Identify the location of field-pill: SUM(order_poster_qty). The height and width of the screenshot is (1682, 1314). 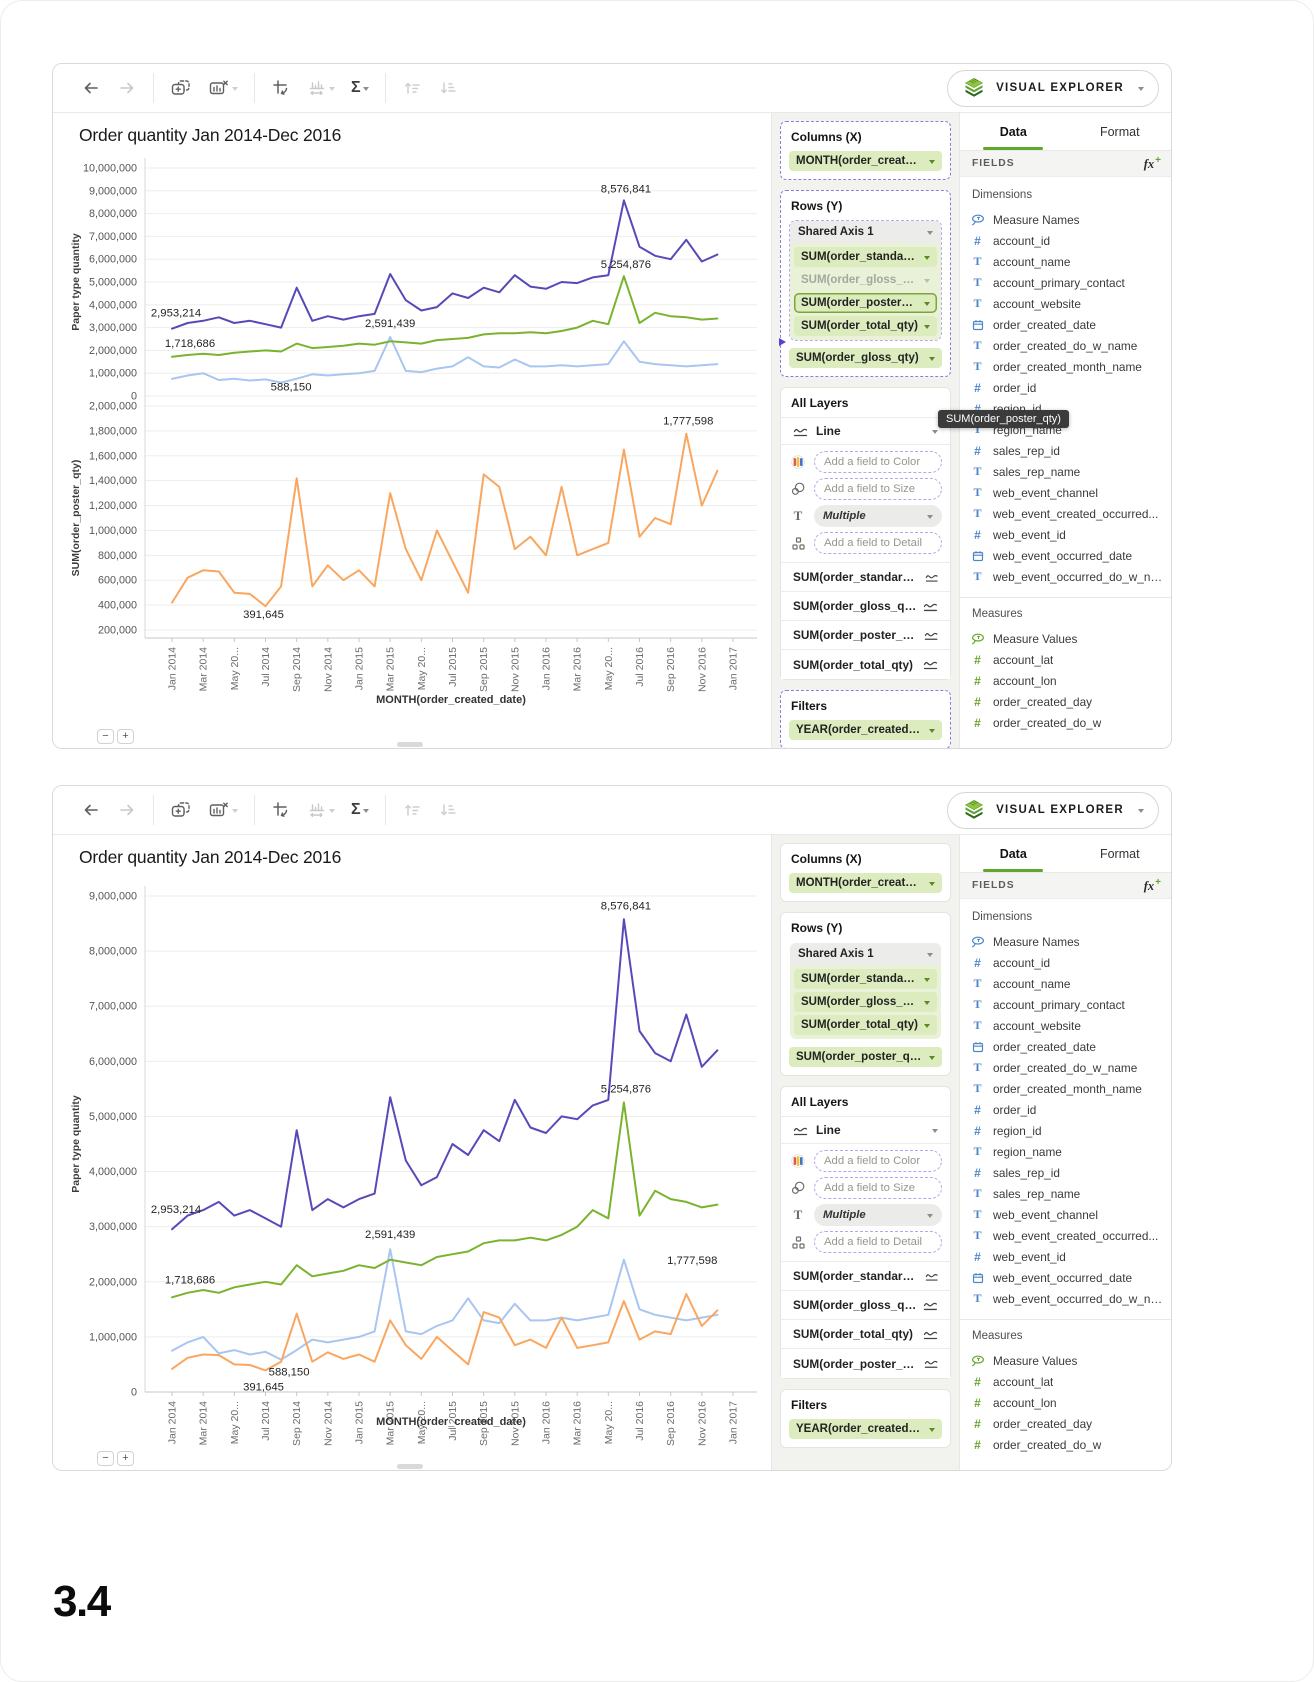
(865, 1057).